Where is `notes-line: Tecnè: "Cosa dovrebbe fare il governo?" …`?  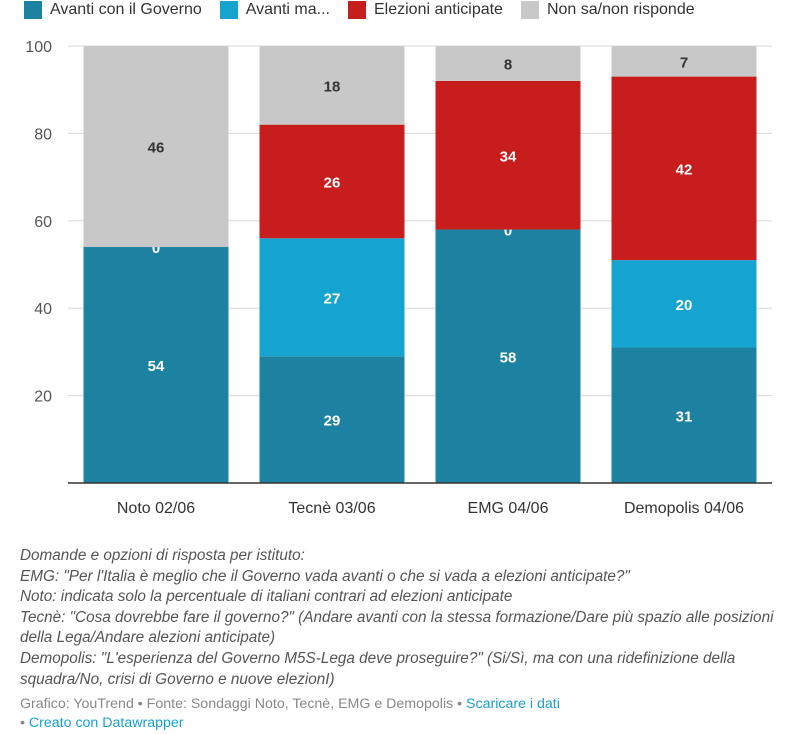
notes-line: Tecnè: "Cosa dovrebbe fare il governo?" … is located at coordinates (397, 627).